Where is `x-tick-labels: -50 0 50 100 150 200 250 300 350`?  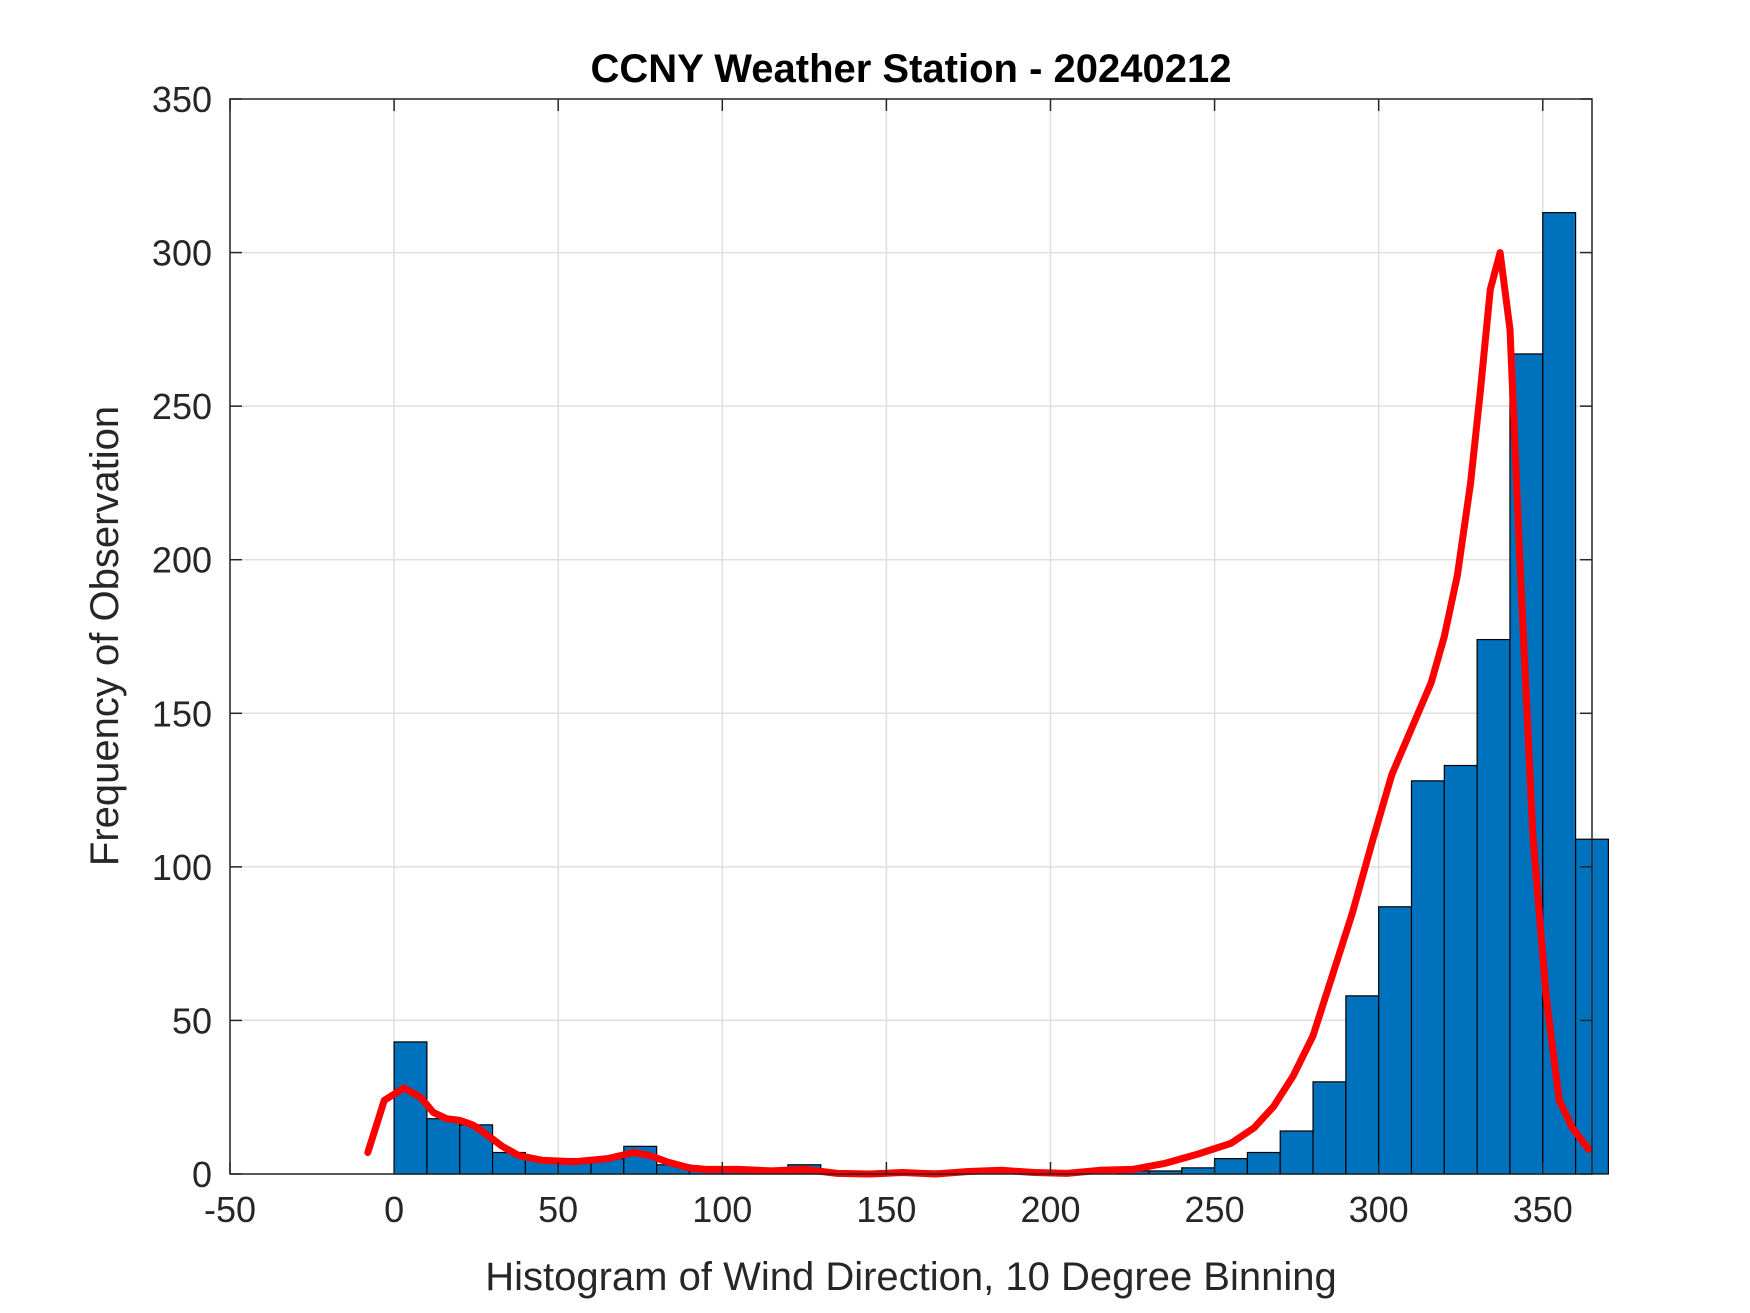 x-tick-labels: -50 0 50 100 150 200 250 300 350 is located at coordinates (888, 1209).